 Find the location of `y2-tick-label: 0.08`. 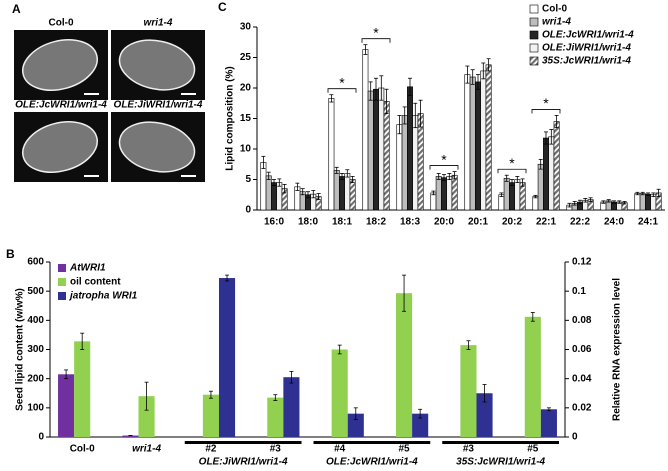

y2-tick-label: 0.08 is located at coordinates (582, 320).